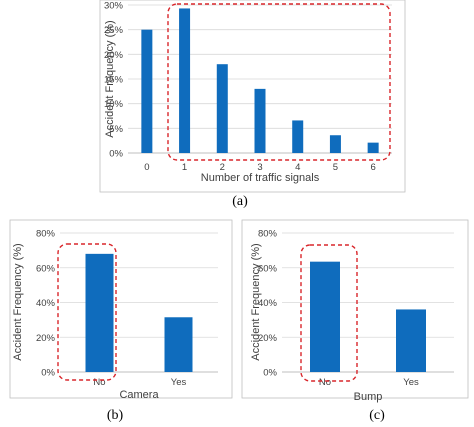 The width and height of the screenshot is (474, 427). Describe the element at coordinates (259, 167) in the screenshot. I see `x-tick-label: 3` at that location.